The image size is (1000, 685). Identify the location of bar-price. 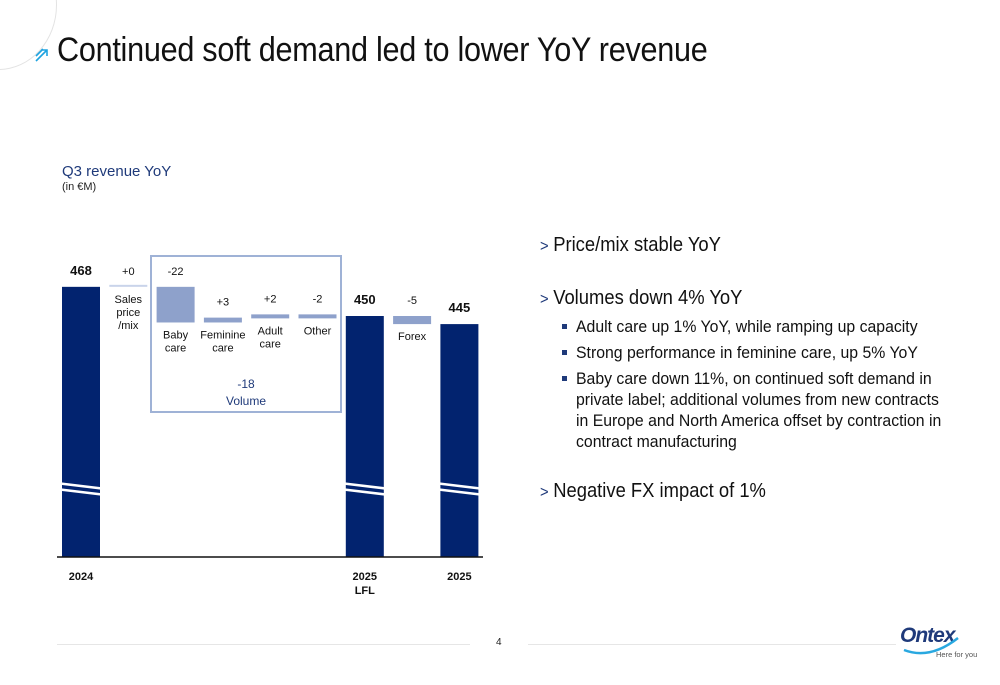
(128, 285).